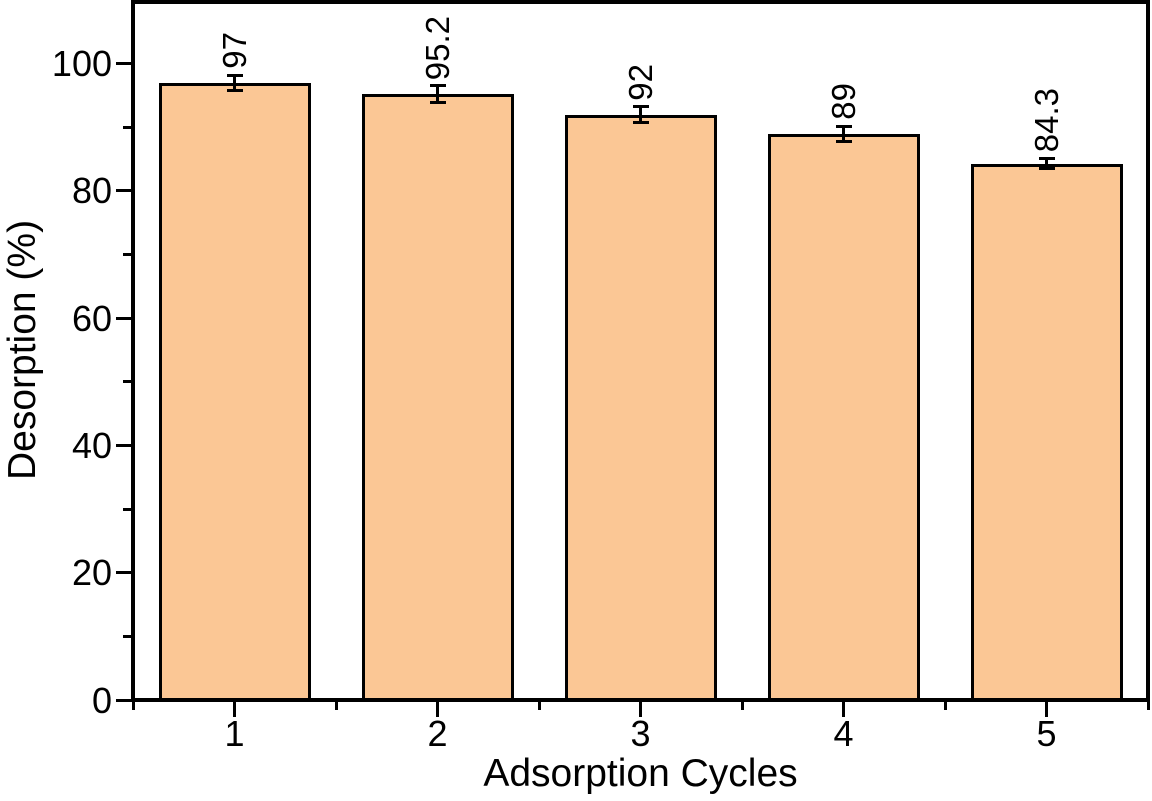  What do you see at coordinates (91, 318) in the screenshot?
I see `y-tick-label: 60` at bounding box center [91, 318].